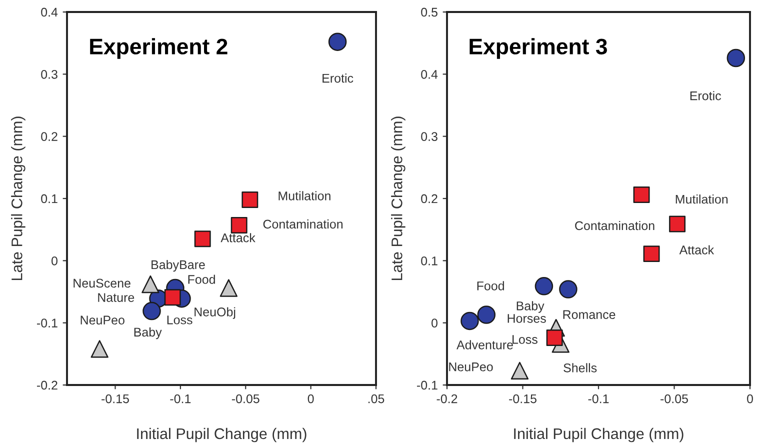  I want to click on x-tick-label: .05, so click(376, 399).